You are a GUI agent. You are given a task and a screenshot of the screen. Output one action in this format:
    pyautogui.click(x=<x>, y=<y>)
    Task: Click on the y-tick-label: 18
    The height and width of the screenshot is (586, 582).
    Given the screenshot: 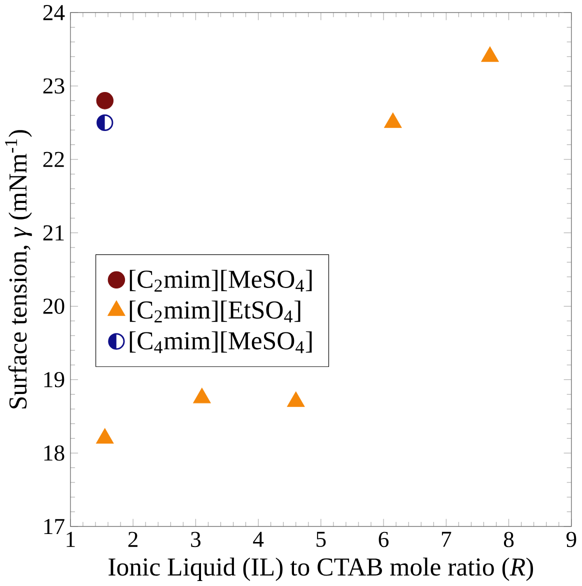 What is the action you would take?
    pyautogui.click(x=54, y=453)
    